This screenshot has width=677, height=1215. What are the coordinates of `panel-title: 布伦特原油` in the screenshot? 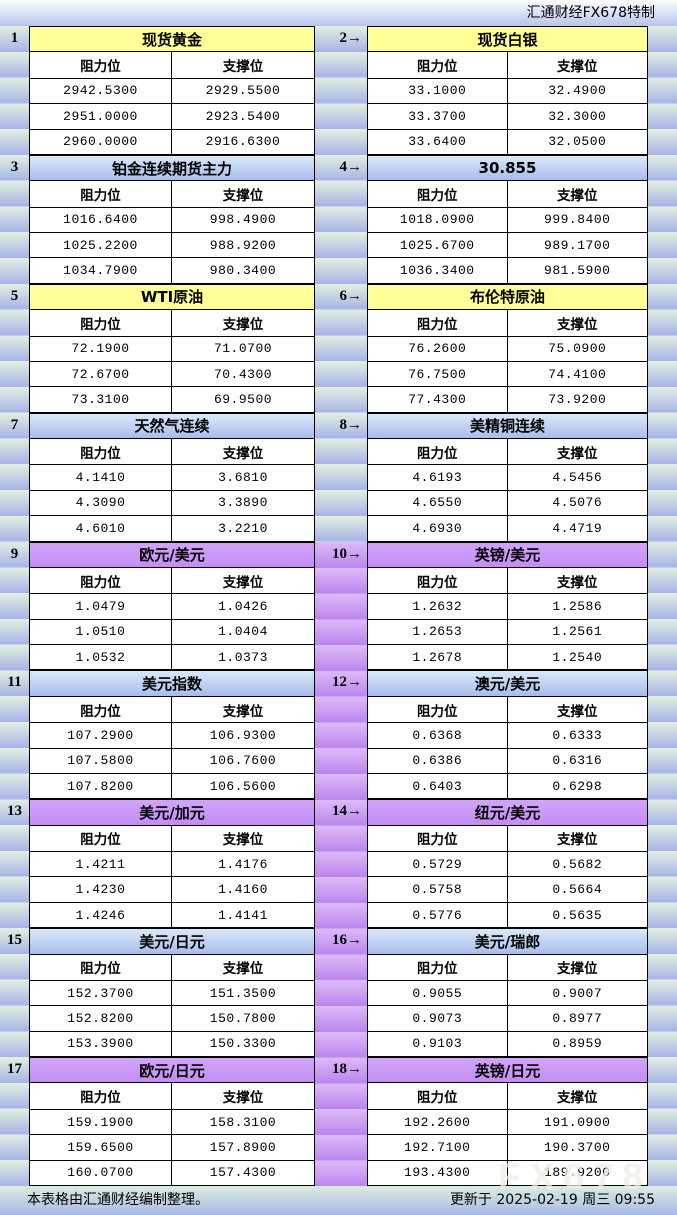 It's located at (507, 297).